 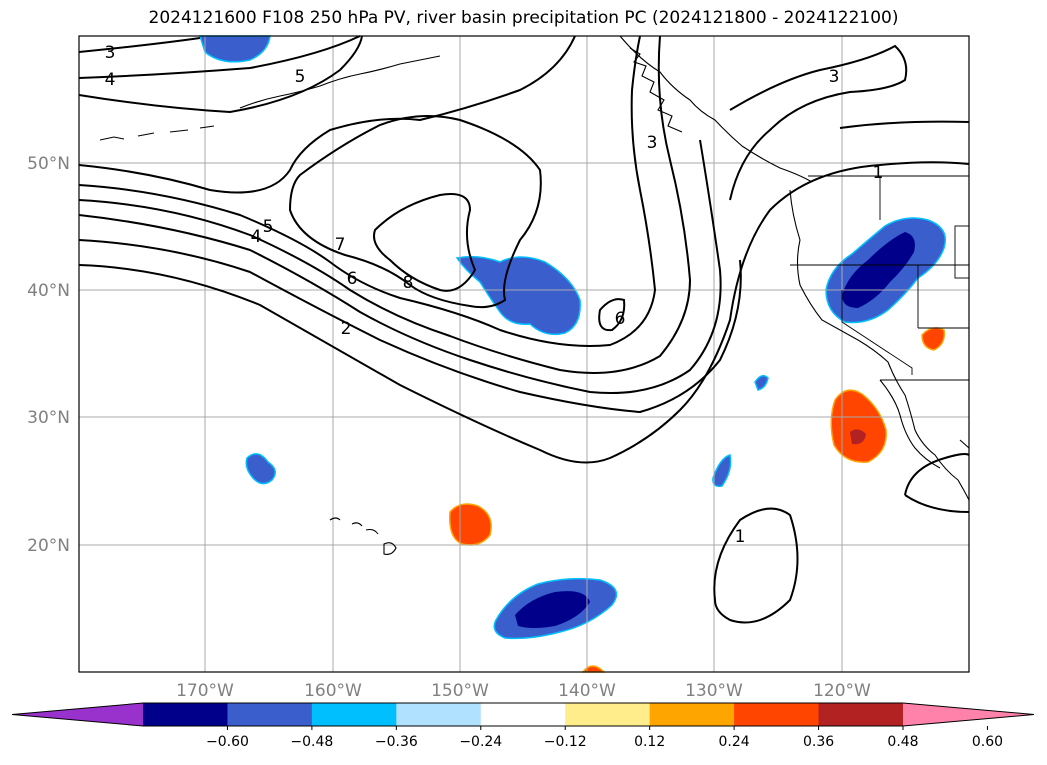 I want to click on lat-label: 50°N, so click(x=48, y=164).